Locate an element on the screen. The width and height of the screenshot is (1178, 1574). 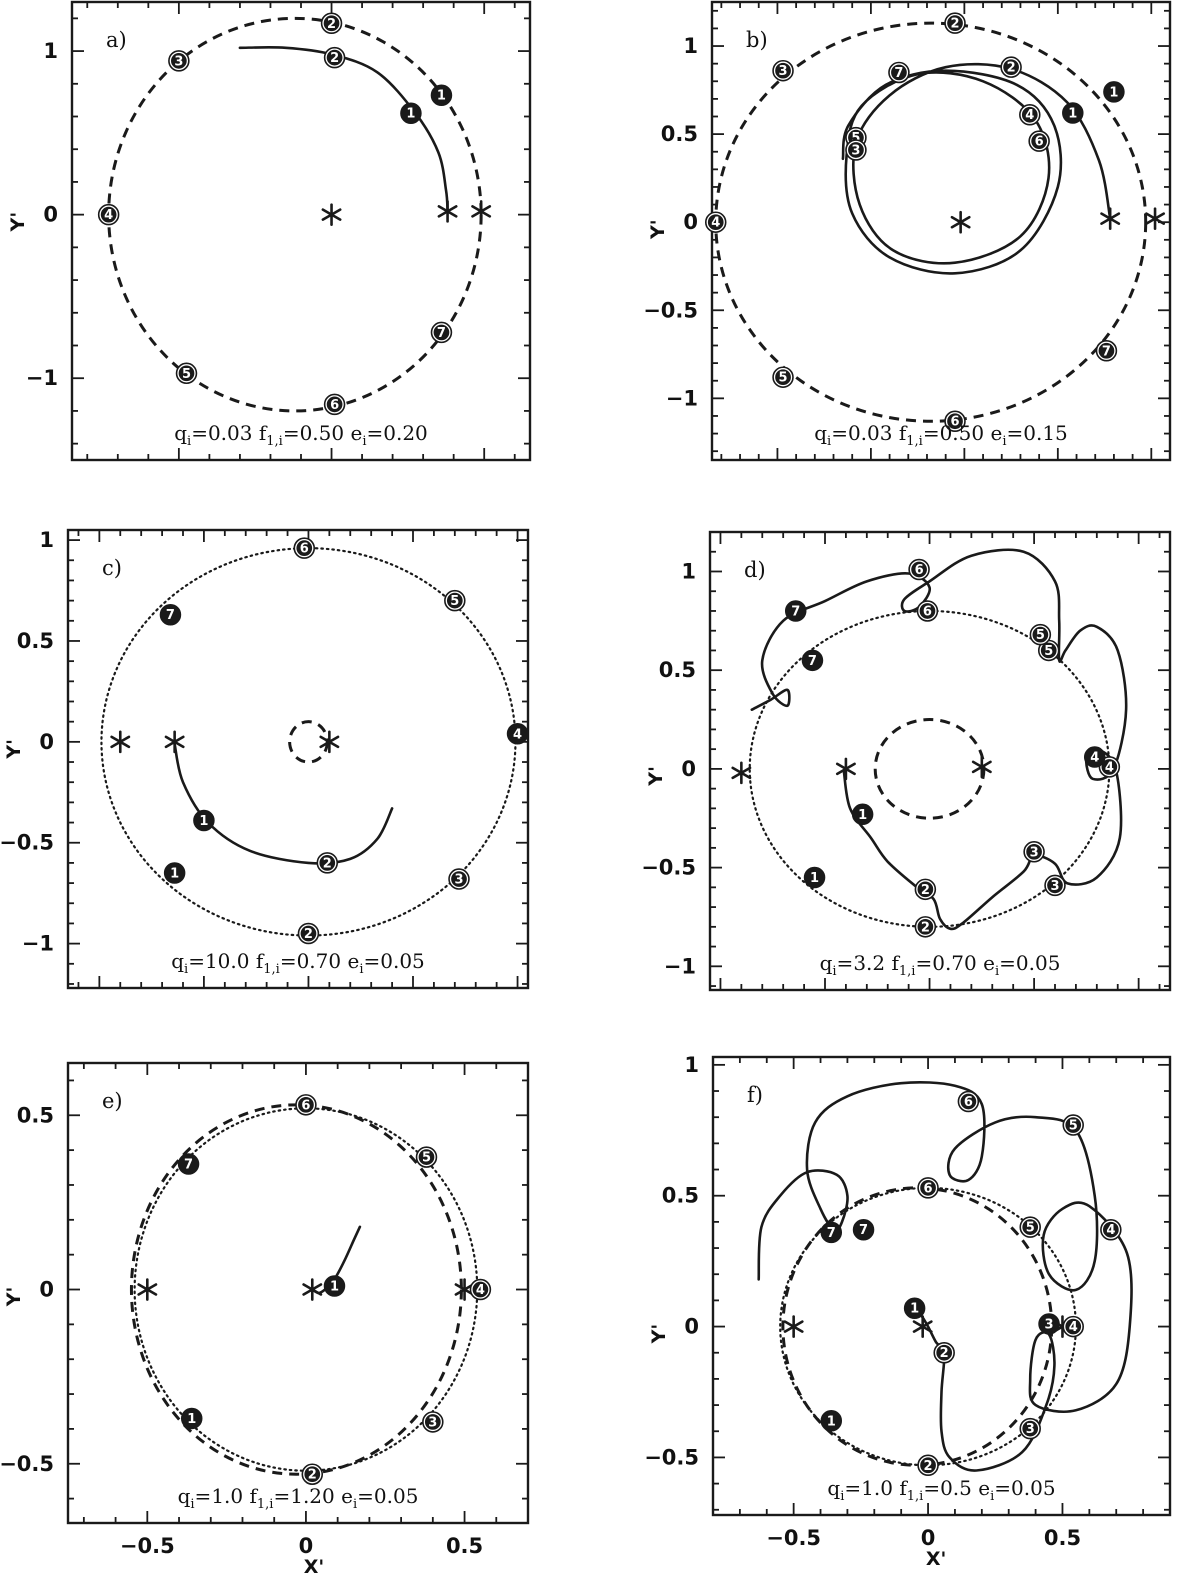
y-tick-label: 0 is located at coordinates (46, 1290).